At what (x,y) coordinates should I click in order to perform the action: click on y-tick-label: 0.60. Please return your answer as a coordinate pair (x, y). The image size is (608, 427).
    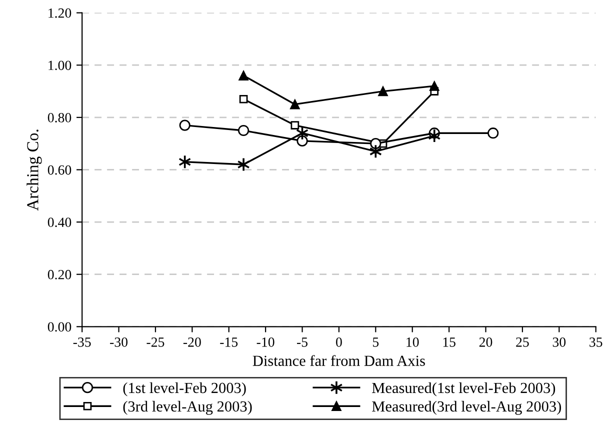
    Looking at the image, I should click on (60, 170).